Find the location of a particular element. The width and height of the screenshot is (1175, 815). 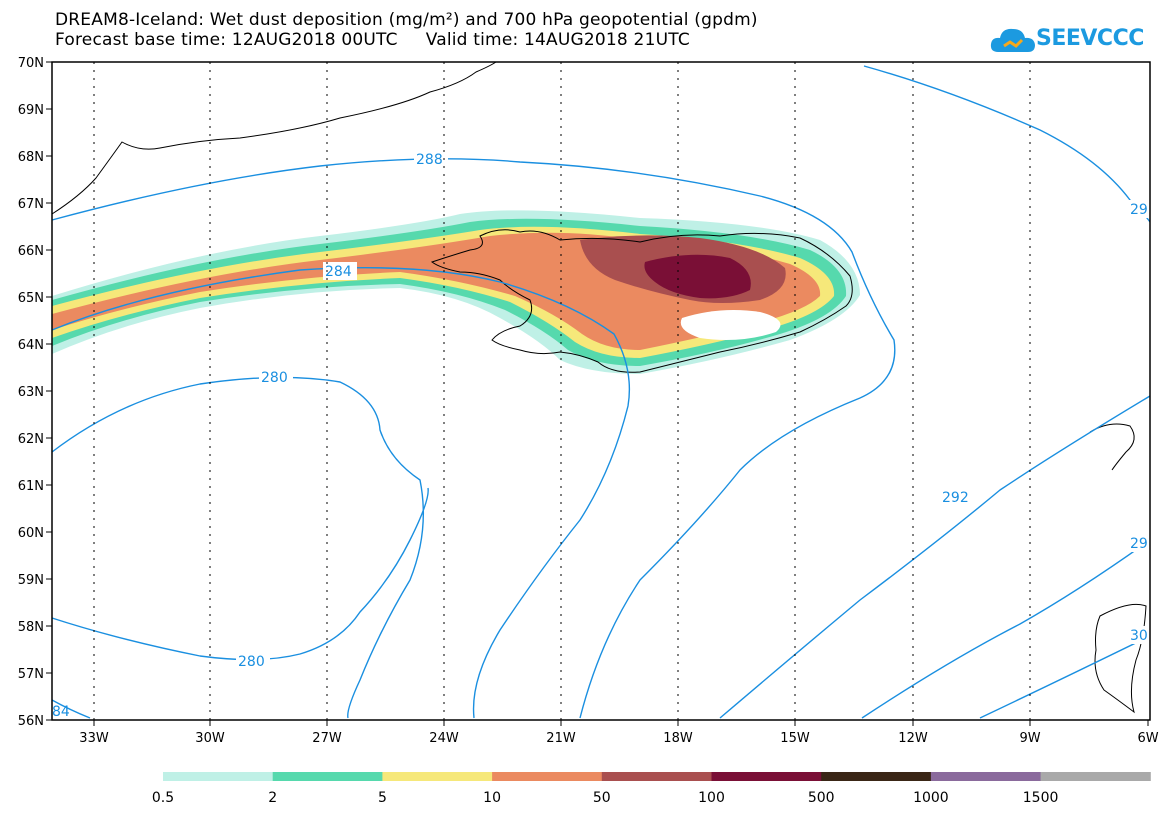

lat-label: 60N is located at coordinates (31, 533).